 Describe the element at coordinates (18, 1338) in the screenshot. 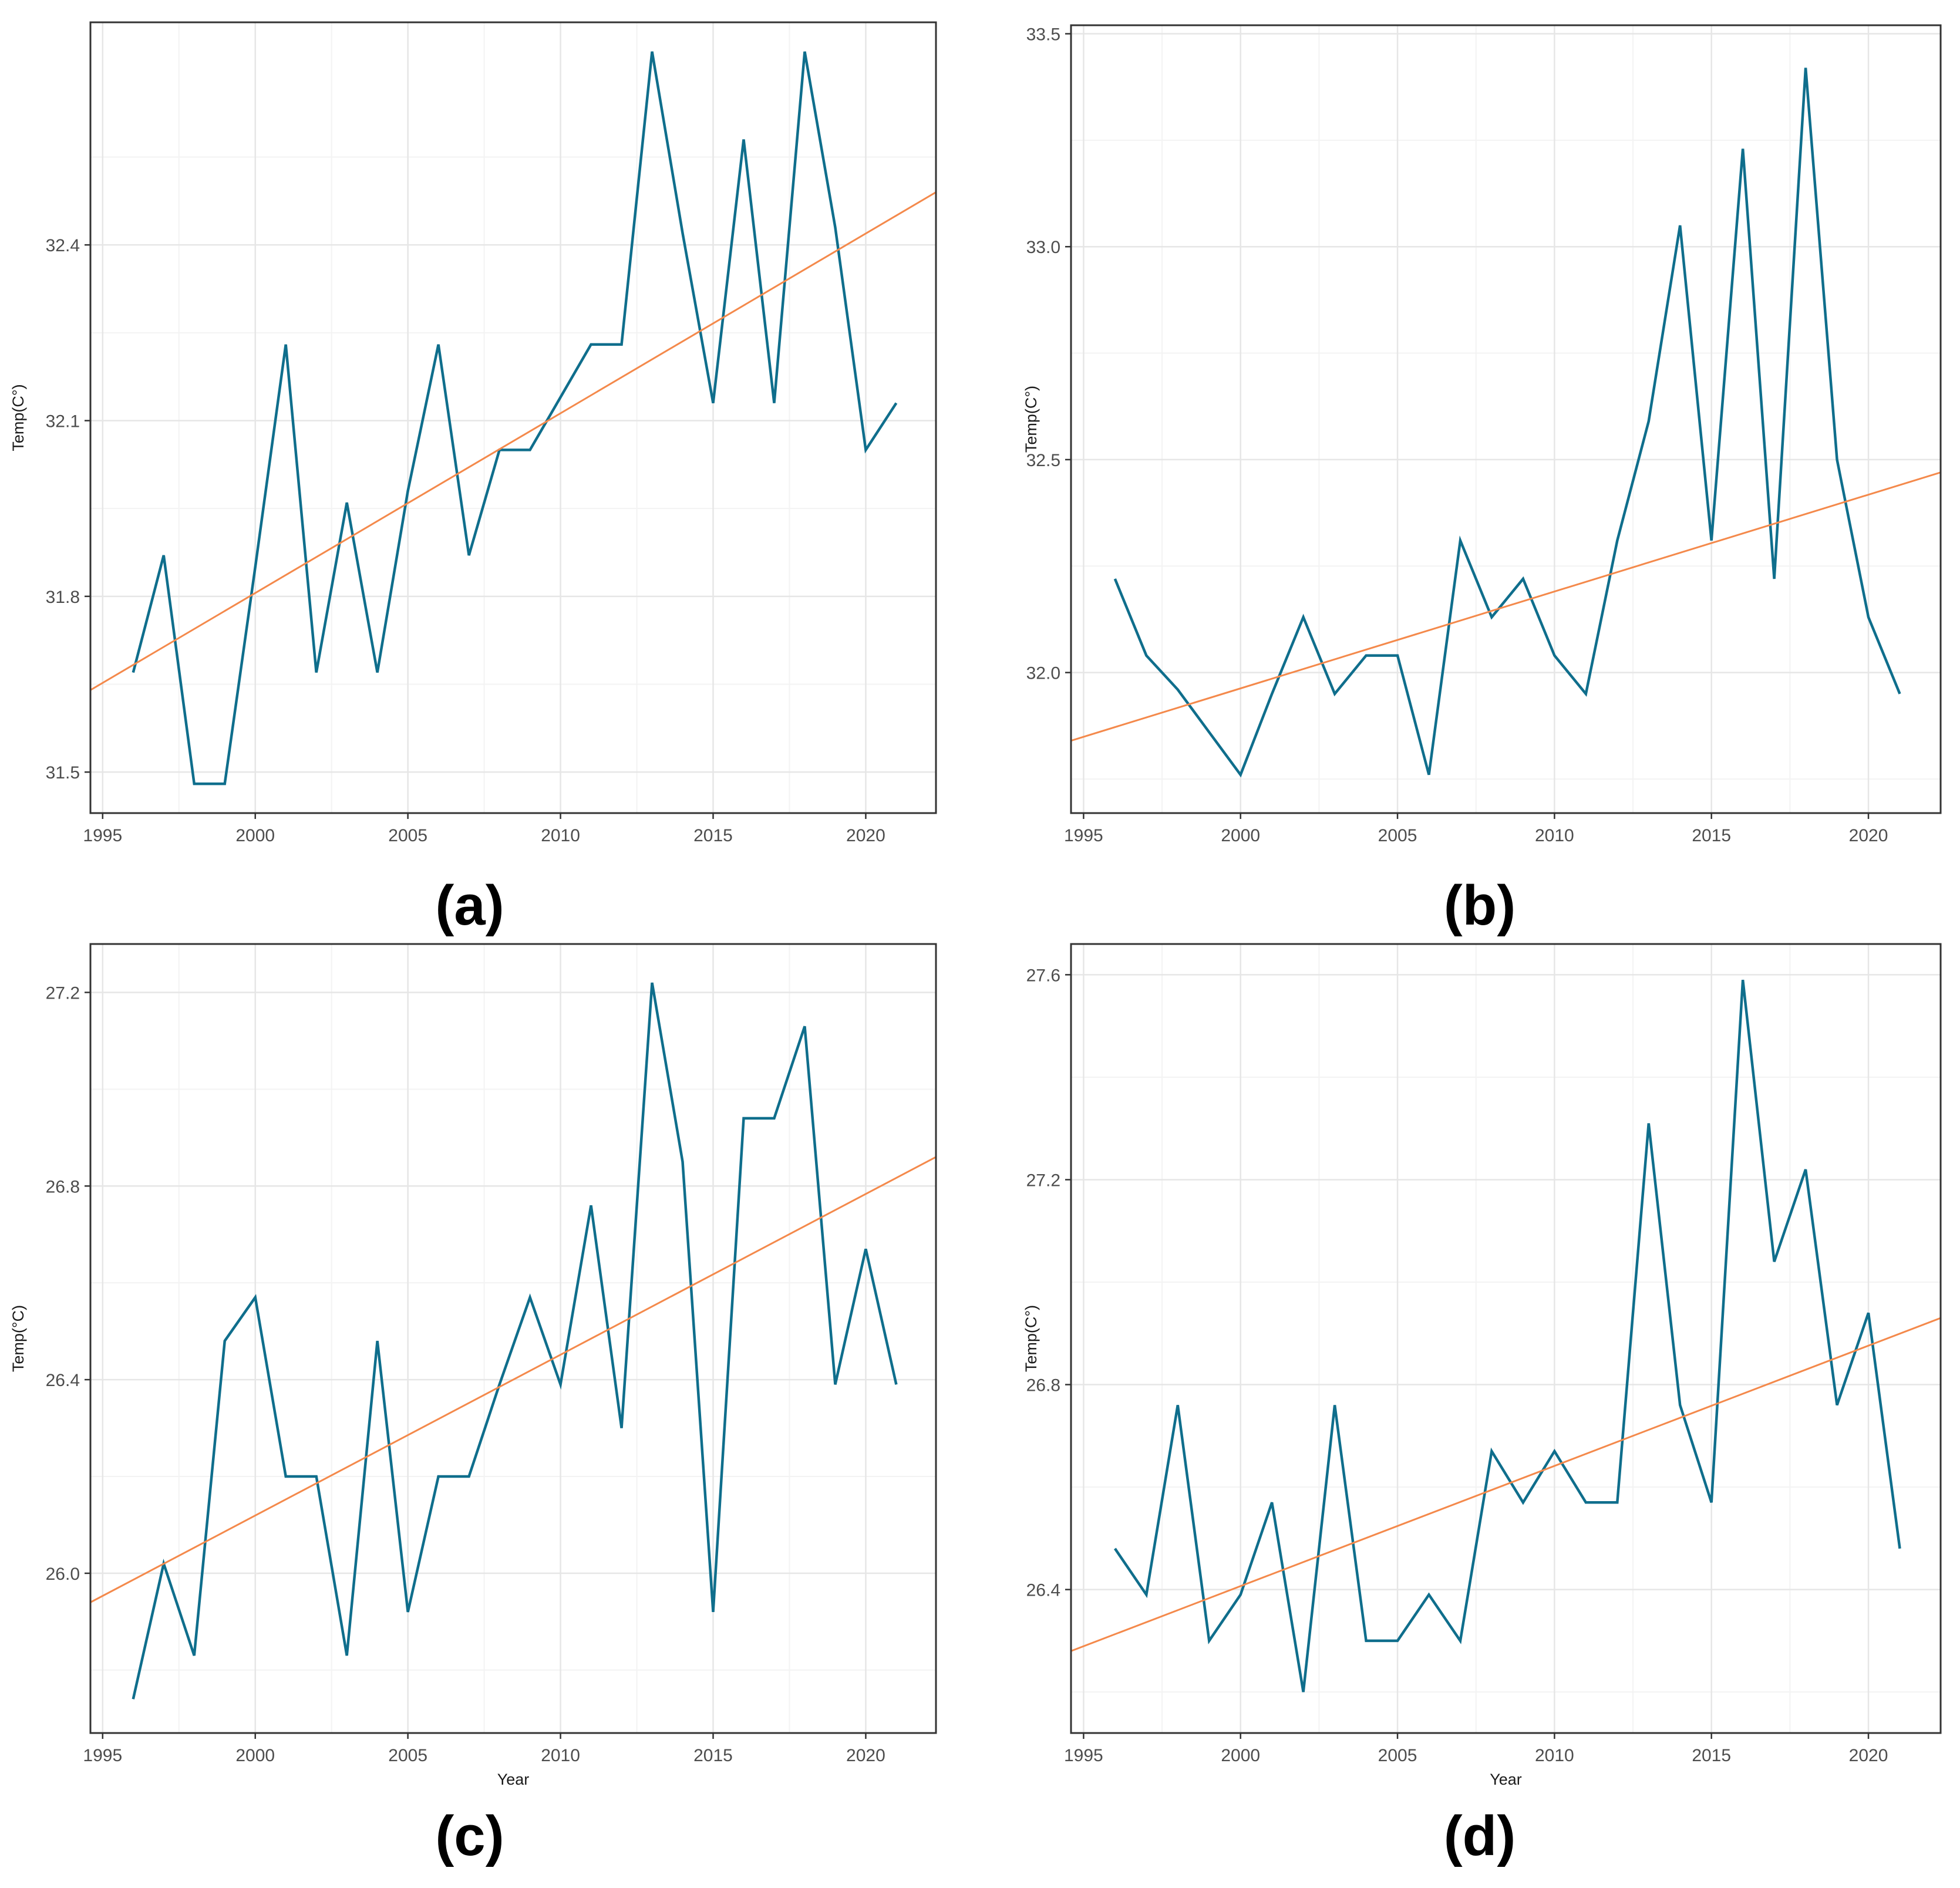

I see `y-axis-title: Temp(°C)` at that location.